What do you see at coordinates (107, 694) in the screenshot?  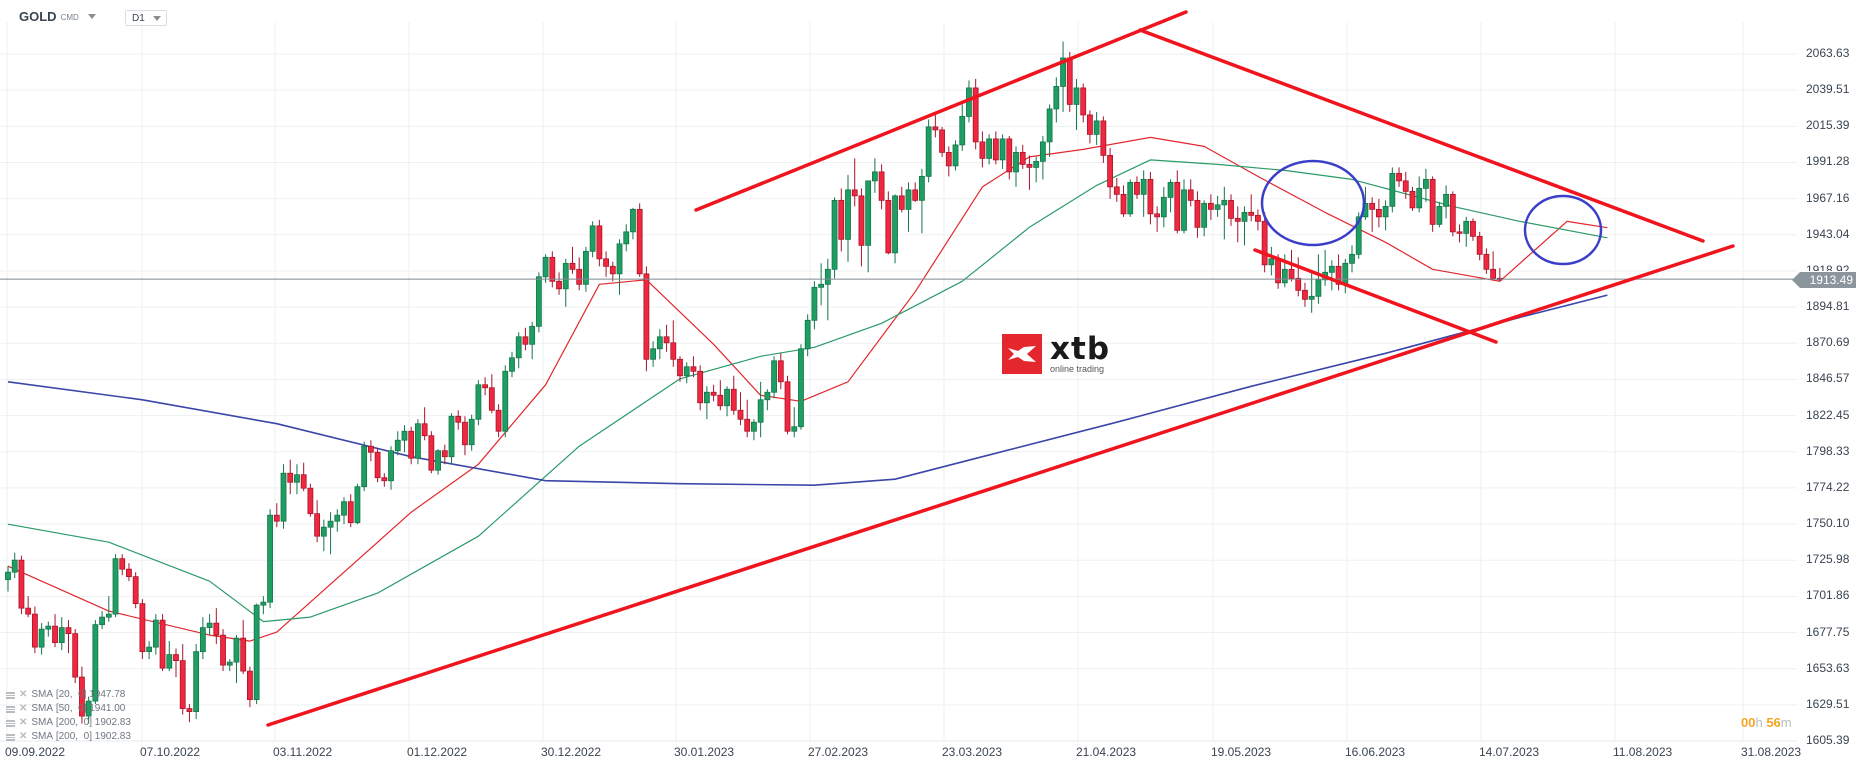 I see `legend-value: 1947.78` at bounding box center [107, 694].